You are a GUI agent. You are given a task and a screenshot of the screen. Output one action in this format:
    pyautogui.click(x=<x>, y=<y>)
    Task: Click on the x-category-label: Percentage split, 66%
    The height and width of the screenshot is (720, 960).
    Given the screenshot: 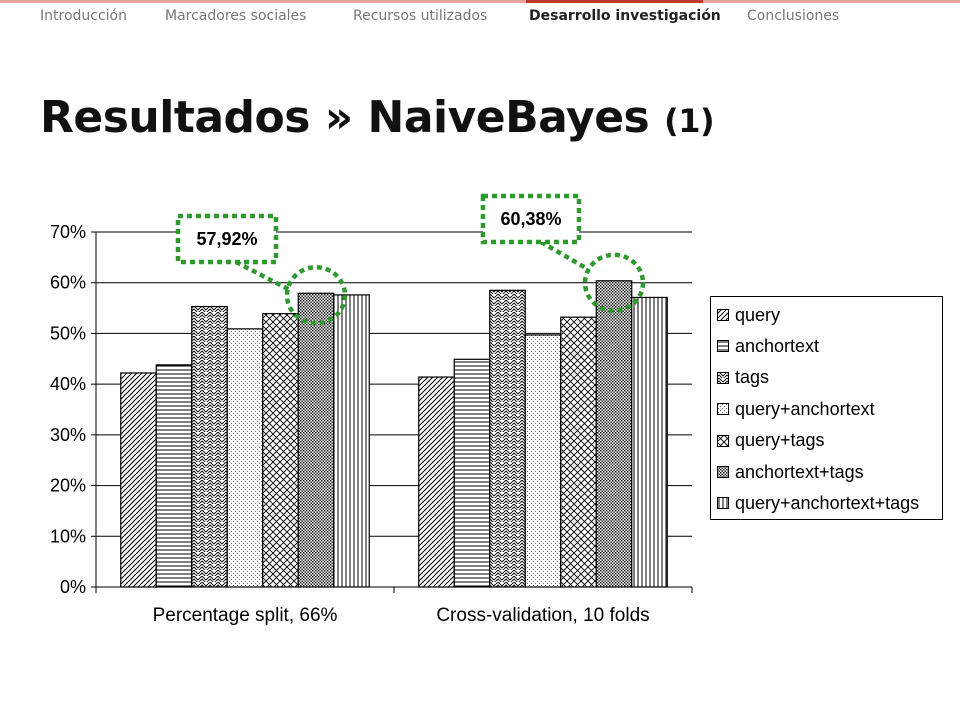 What is the action you would take?
    pyautogui.click(x=245, y=615)
    